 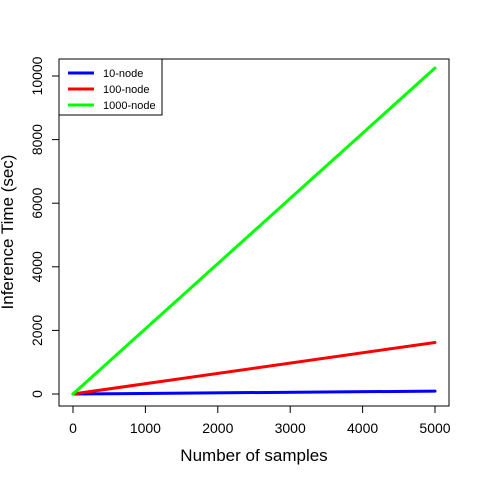 I want to click on legend: 10-node 100-node 1000-node, so click(x=110, y=87).